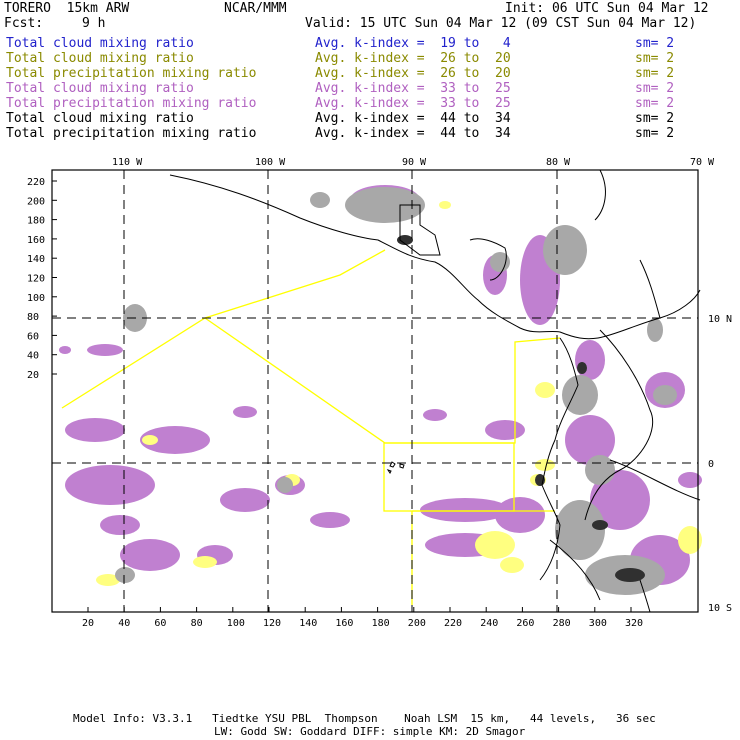 This screenshot has width=740, height=740. Describe the element at coordinates (36, 201) in the screenshot. I see `y-tick-label: 200` at that location.